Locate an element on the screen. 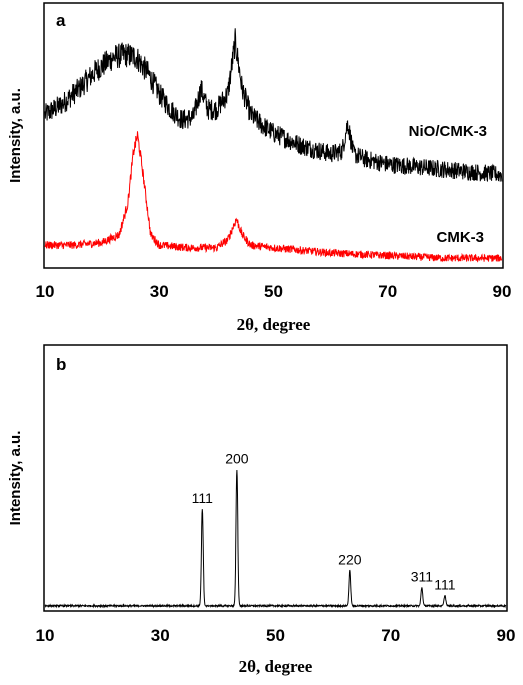 This screenshot has height=685, width=523. peak-label: 220 is located at coordinates (350, 559).